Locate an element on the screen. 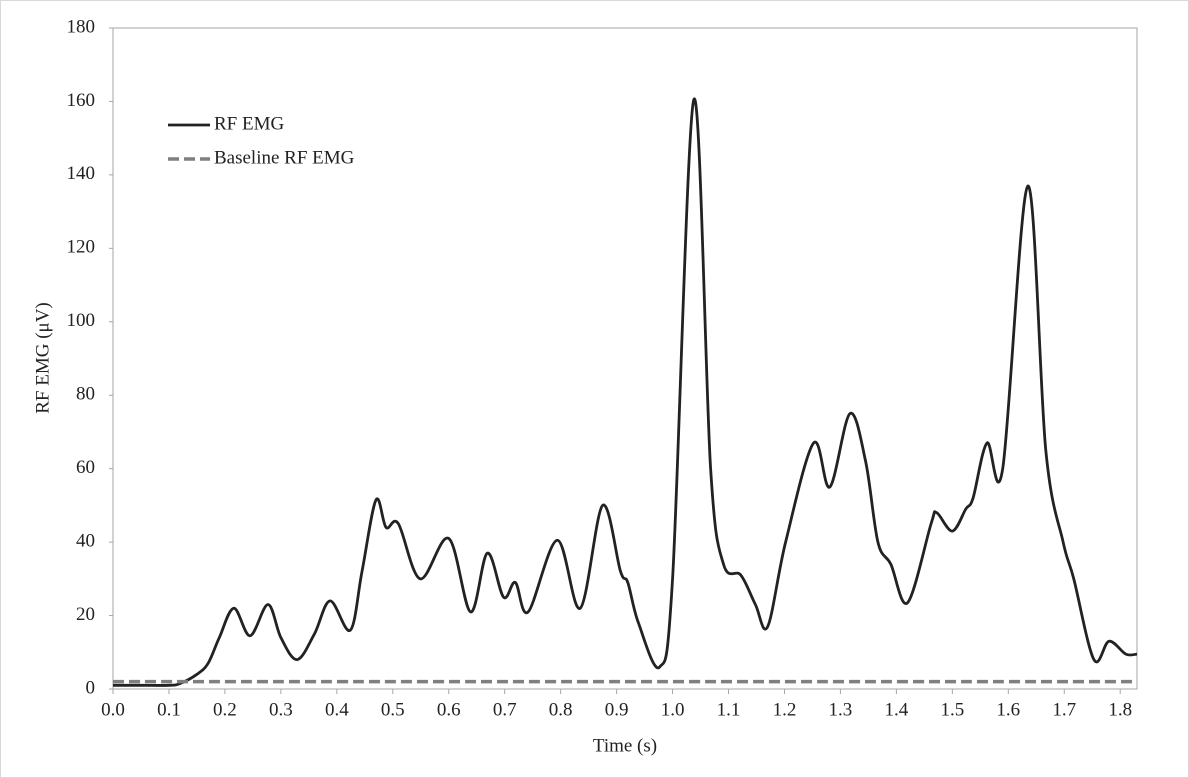 The width and height of the screenshot is (1189, 778). legend-label: Baseline RF EMG is located at coordinates (284, 157).